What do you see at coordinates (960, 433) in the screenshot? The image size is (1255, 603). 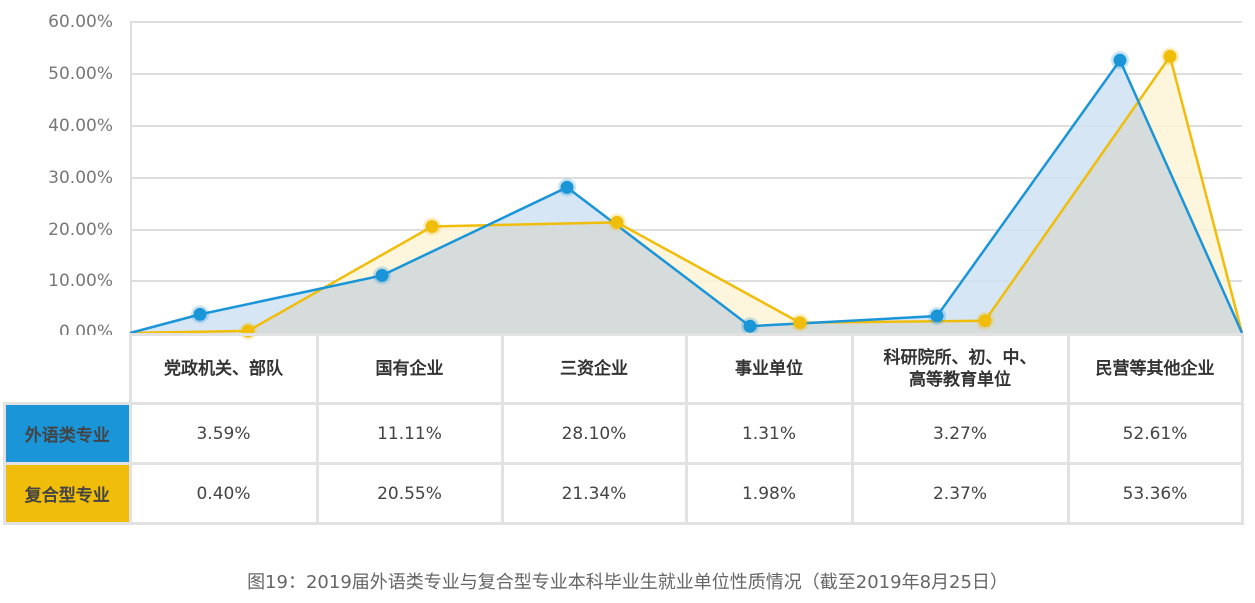 I see `table-cell: 3.27%` at bounding box center [960, 433].